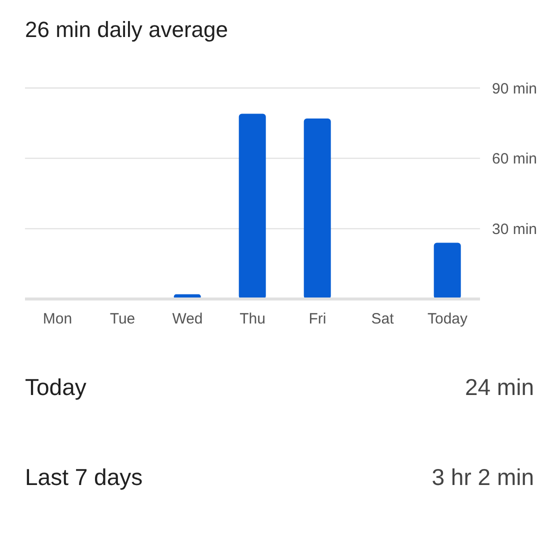 This screenshot has height=560, width=560. I want to click on x-tick-label: Mon, so click(57, 319).